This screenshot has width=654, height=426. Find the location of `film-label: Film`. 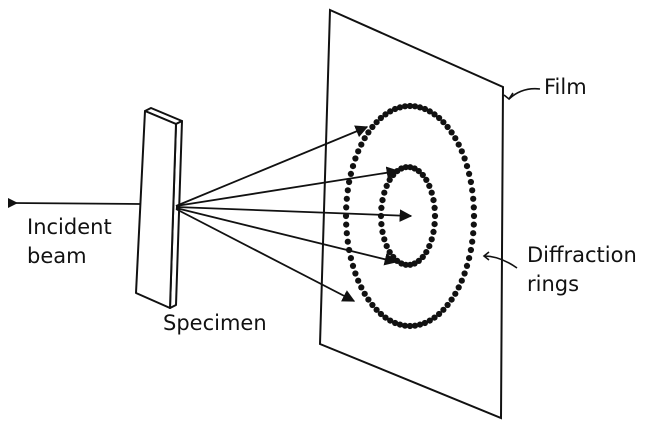

film-label: Film is located at coordinates (565, 87).